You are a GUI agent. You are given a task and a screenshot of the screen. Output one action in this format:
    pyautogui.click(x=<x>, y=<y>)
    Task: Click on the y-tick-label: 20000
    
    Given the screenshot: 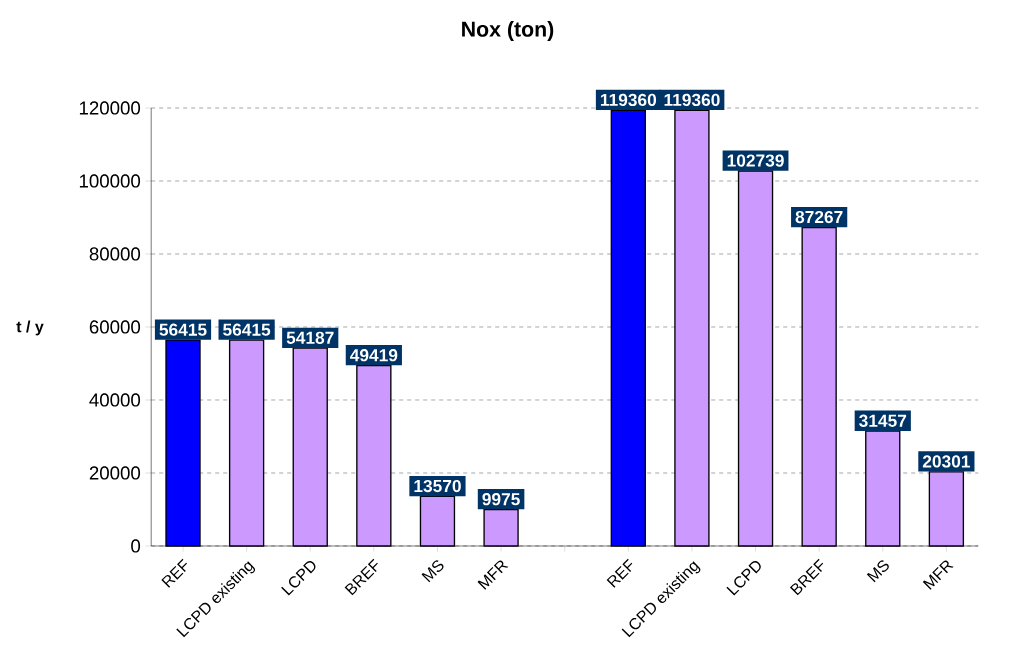 What is the action you would take?
    pyautogui.click(x=115, y=473)
    